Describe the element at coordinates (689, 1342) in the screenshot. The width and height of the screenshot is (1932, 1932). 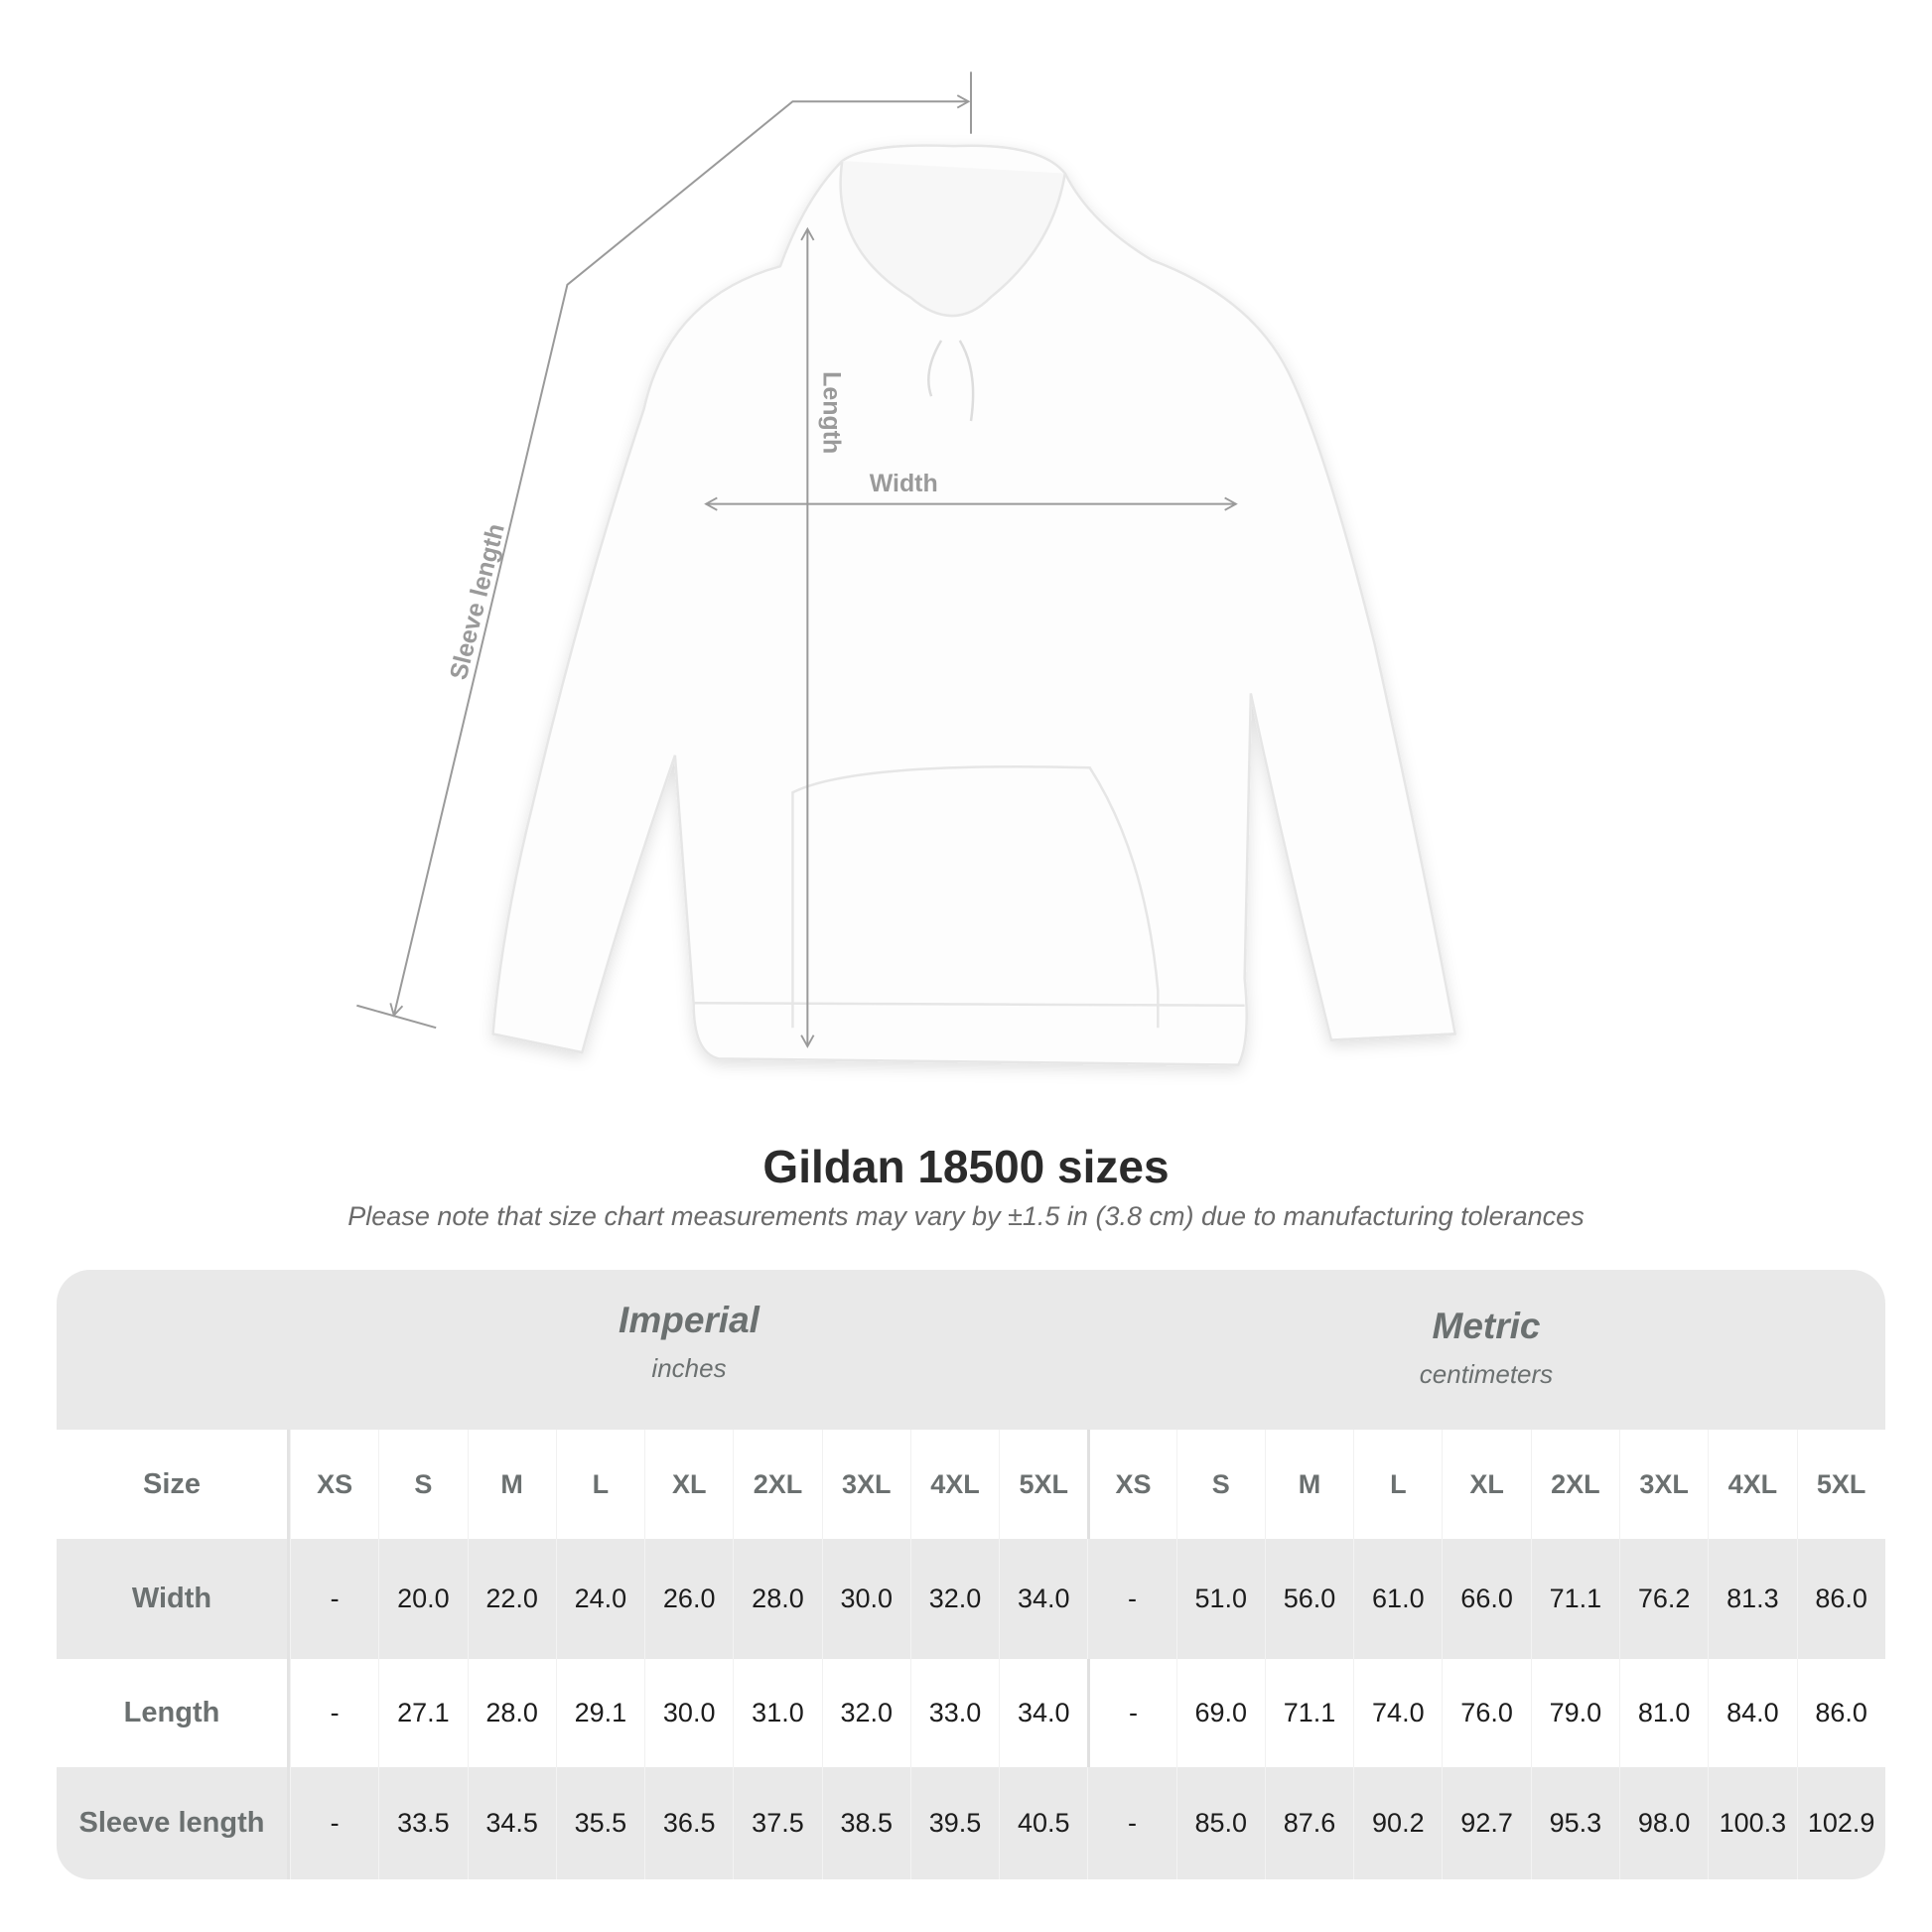
I see `imperial-group: Imperial inches` at that location.